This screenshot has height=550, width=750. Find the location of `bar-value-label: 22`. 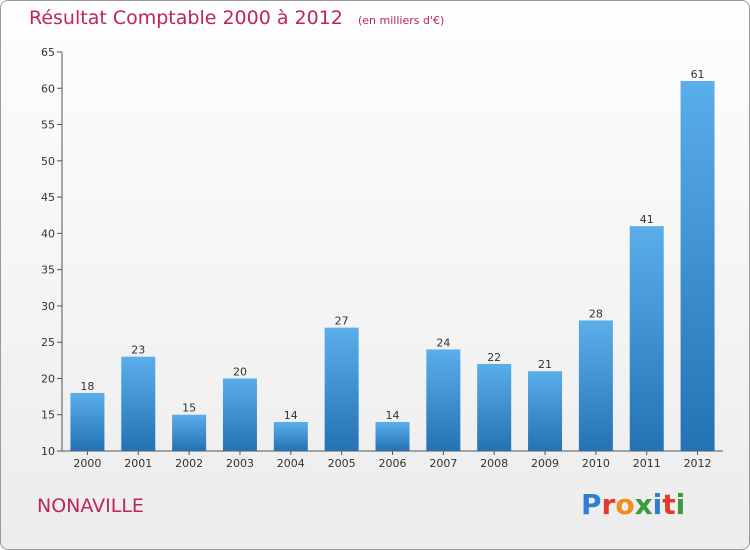

bar-value-label: 22 is located at coordinates (494, 357).